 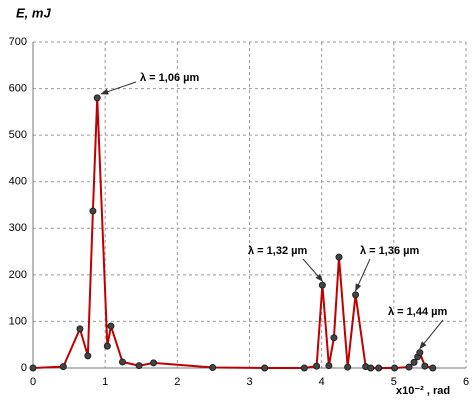 What do you see at coordinates (18, 42) in the screenshot?
I see `y-tick-label: 700` at bounding box center [18, 42].